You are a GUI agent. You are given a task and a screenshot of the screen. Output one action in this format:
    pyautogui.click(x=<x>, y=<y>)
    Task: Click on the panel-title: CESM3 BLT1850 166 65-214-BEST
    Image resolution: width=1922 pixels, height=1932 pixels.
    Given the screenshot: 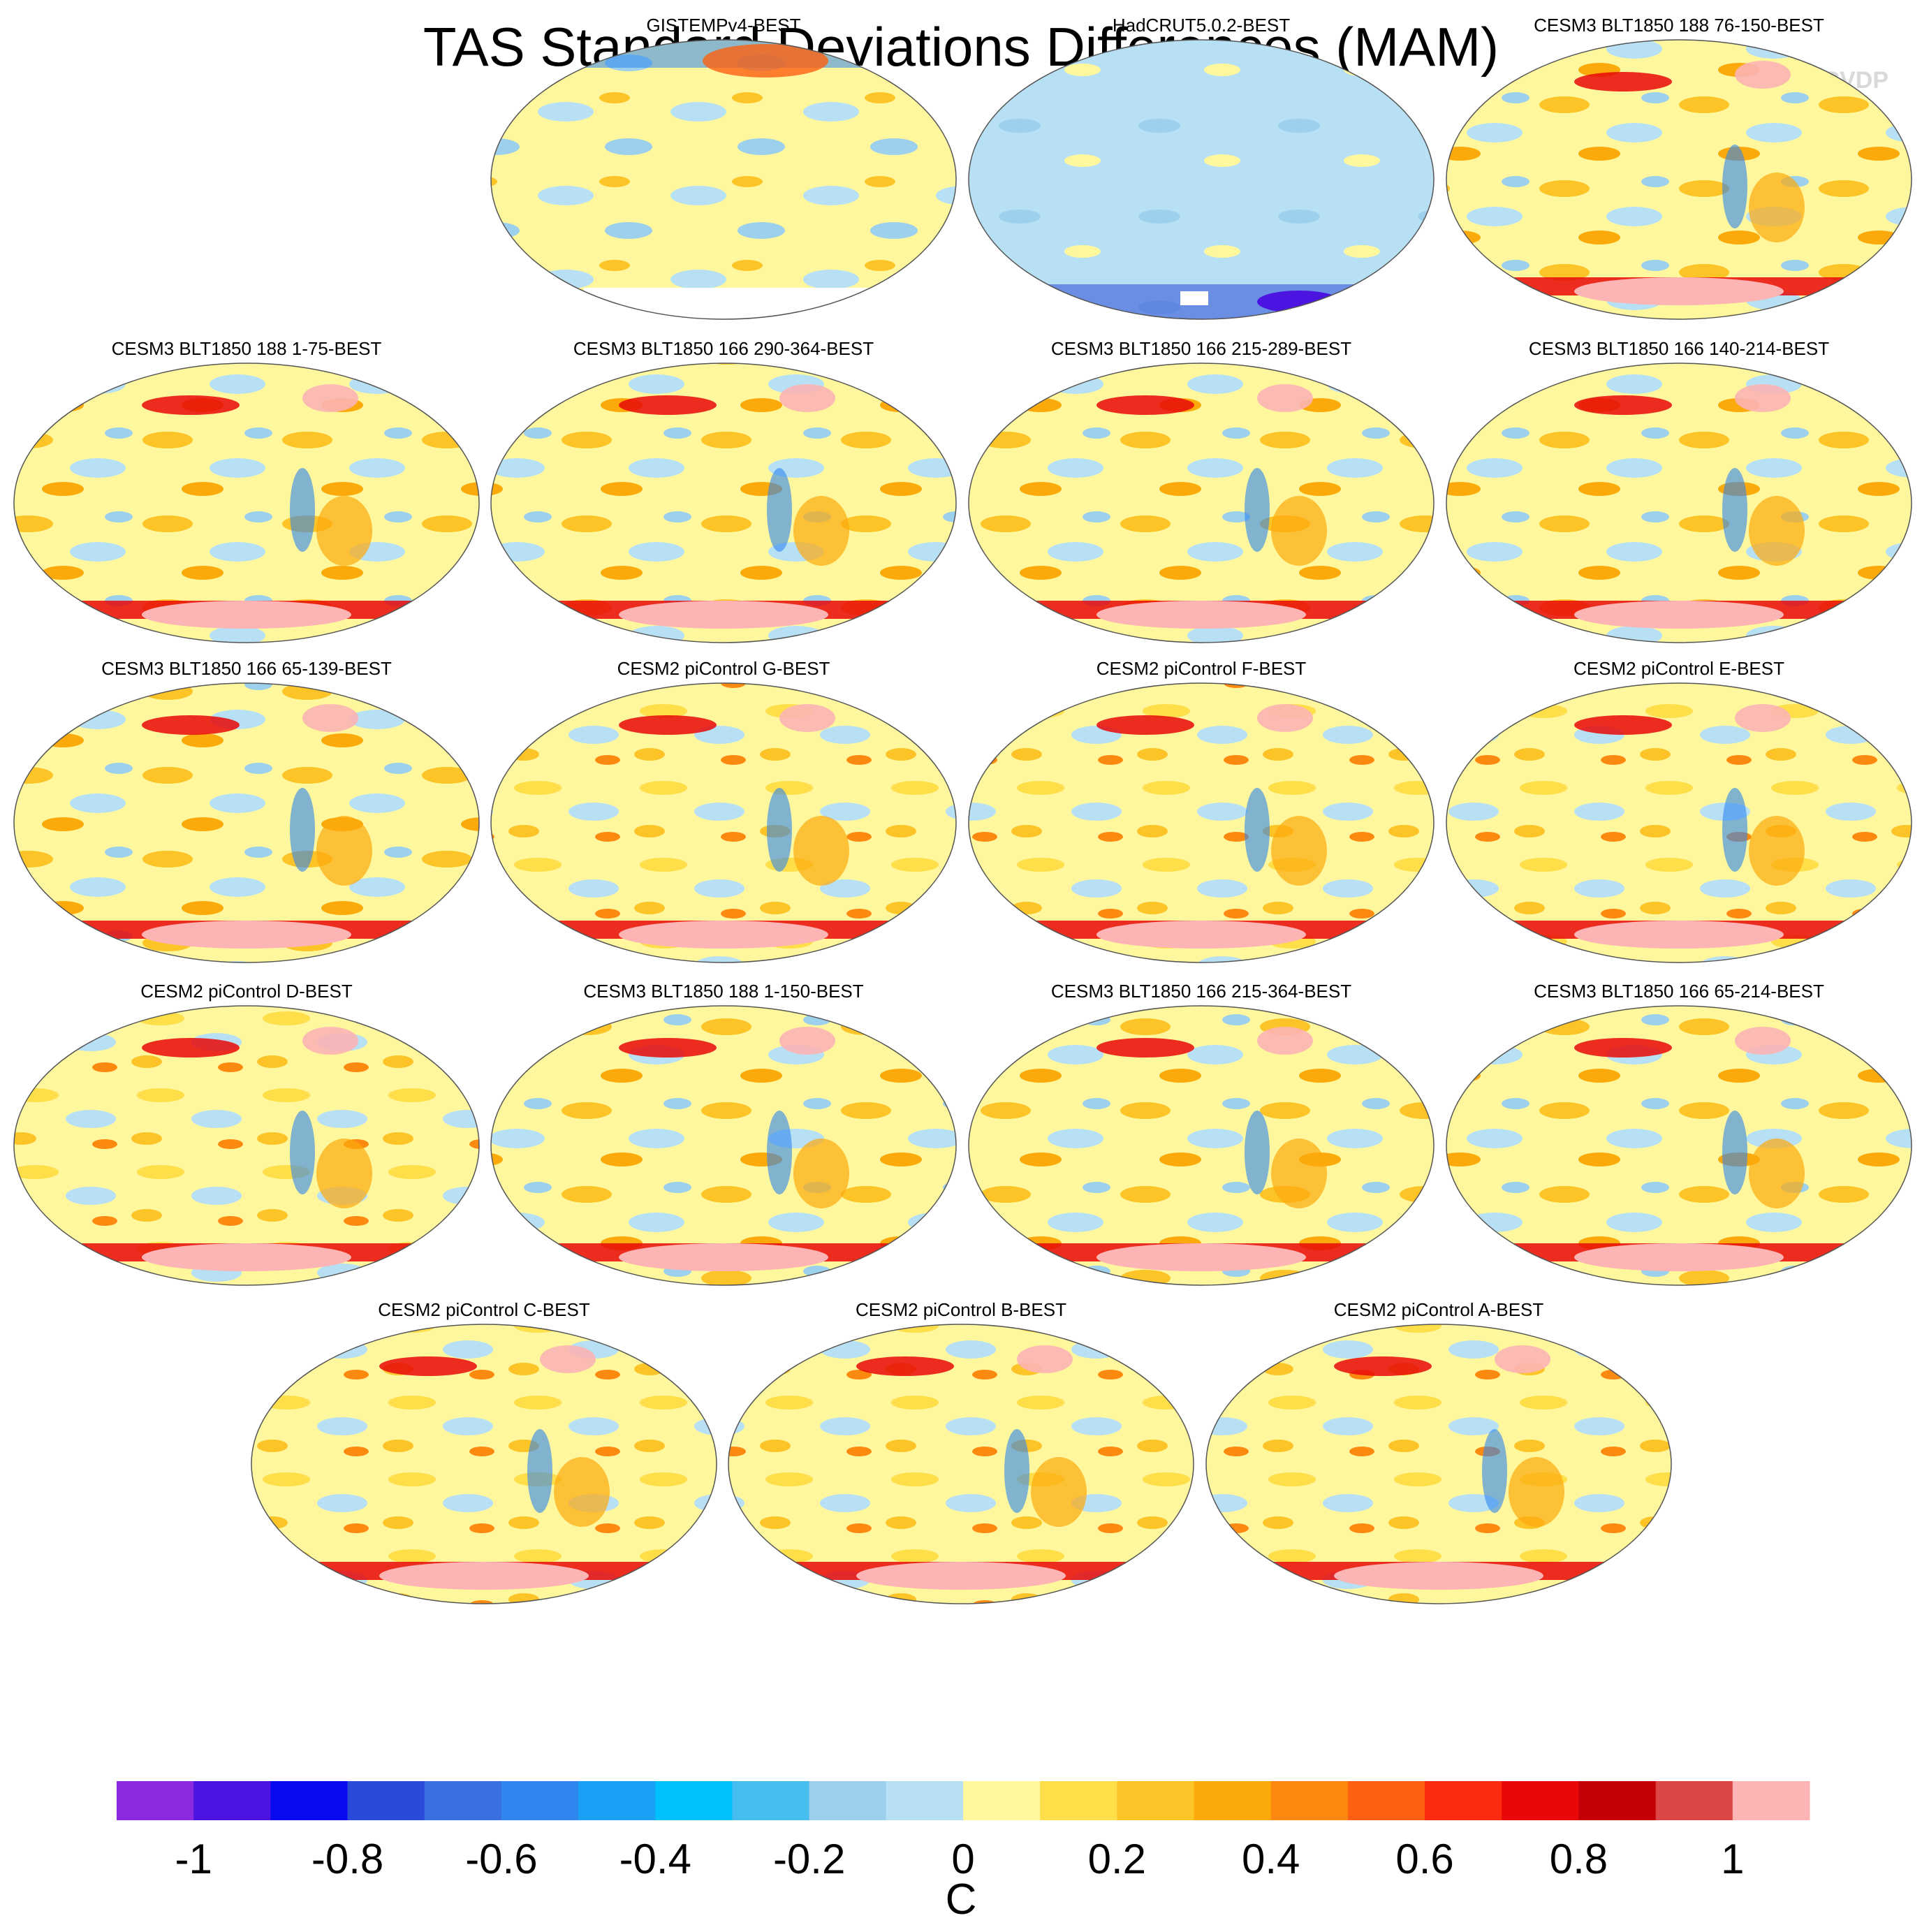 What is the action you would take?
    pyautogui.click(x=1679, y=991)
    